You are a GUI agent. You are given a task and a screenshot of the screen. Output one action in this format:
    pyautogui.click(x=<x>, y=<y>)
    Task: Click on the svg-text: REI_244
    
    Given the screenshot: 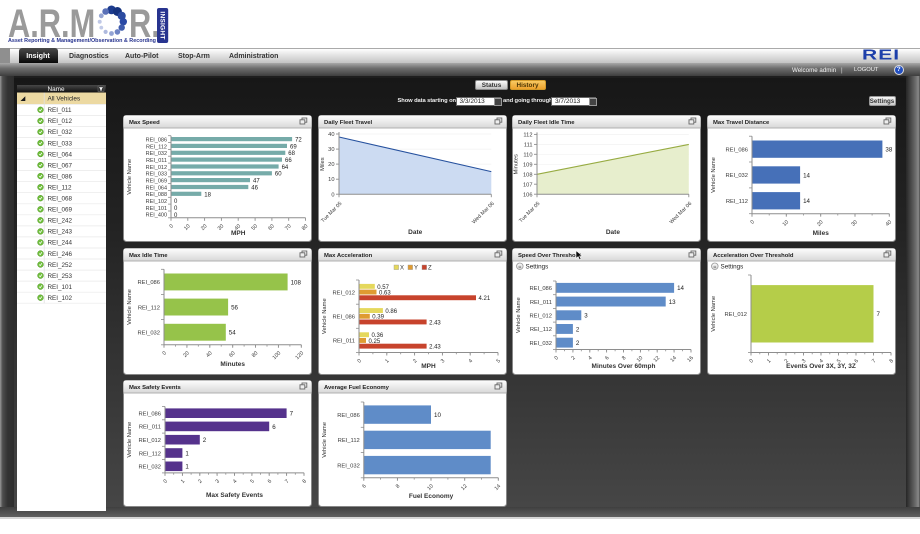 What is the action you would take?
    pyautogui.click(x=59, y=242)
    